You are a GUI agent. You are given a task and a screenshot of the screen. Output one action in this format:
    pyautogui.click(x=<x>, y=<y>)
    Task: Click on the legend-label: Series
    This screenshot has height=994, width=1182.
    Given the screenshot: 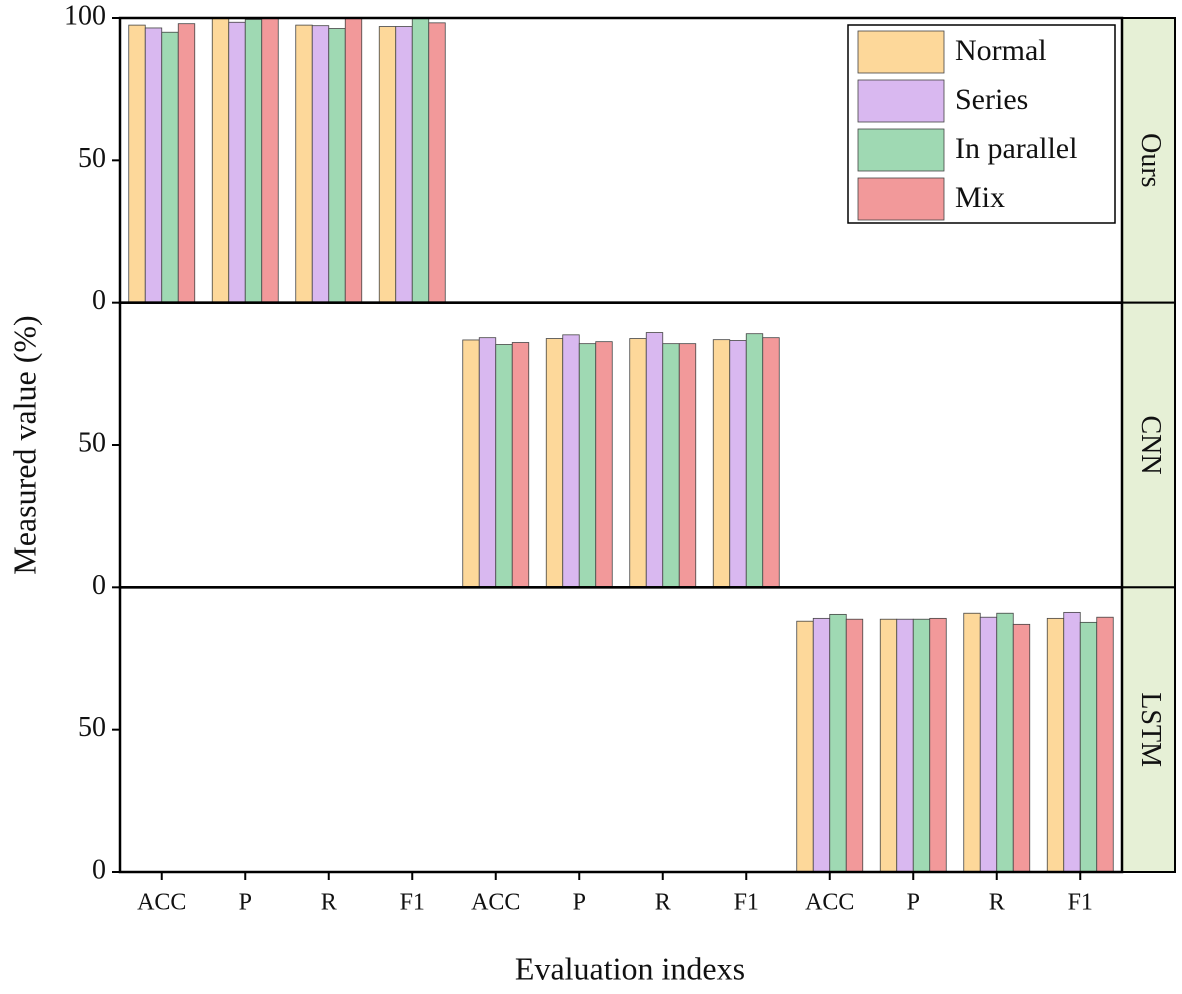 What is the action you would take?
    pyautogui.click(x=991, y=99)
    